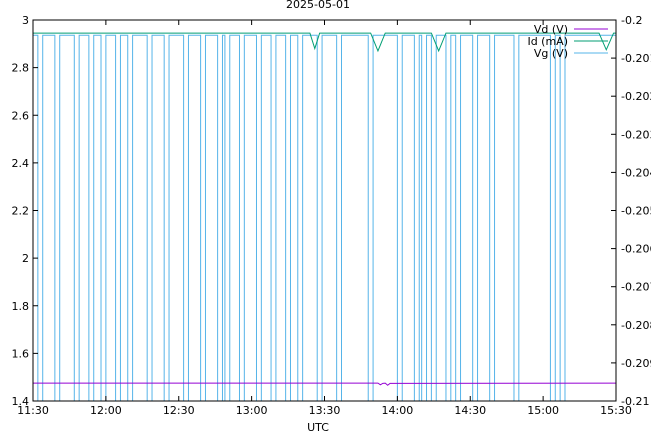 Image resolution: width=651 pixels, height=432 pixels. I want to click on y-left-tick-label: 2.2, so click(21, 211).